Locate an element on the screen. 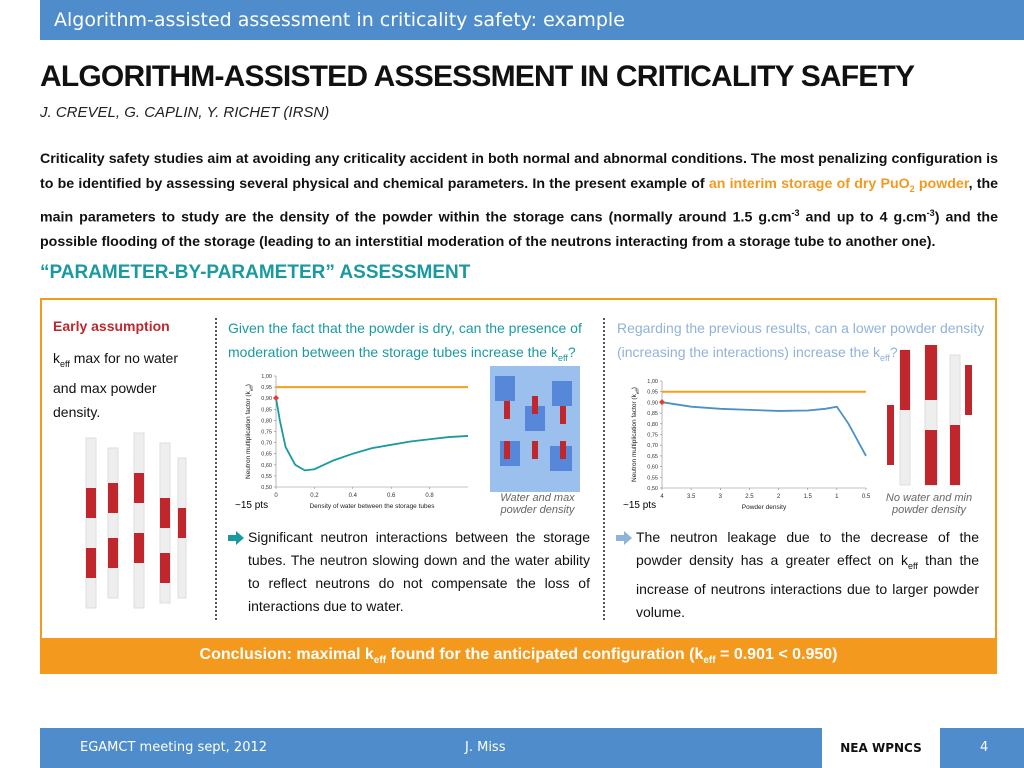 This screenshot has height=768, width=1024. text: an interim storage of dry PuO is located at coordinates (809, 183).